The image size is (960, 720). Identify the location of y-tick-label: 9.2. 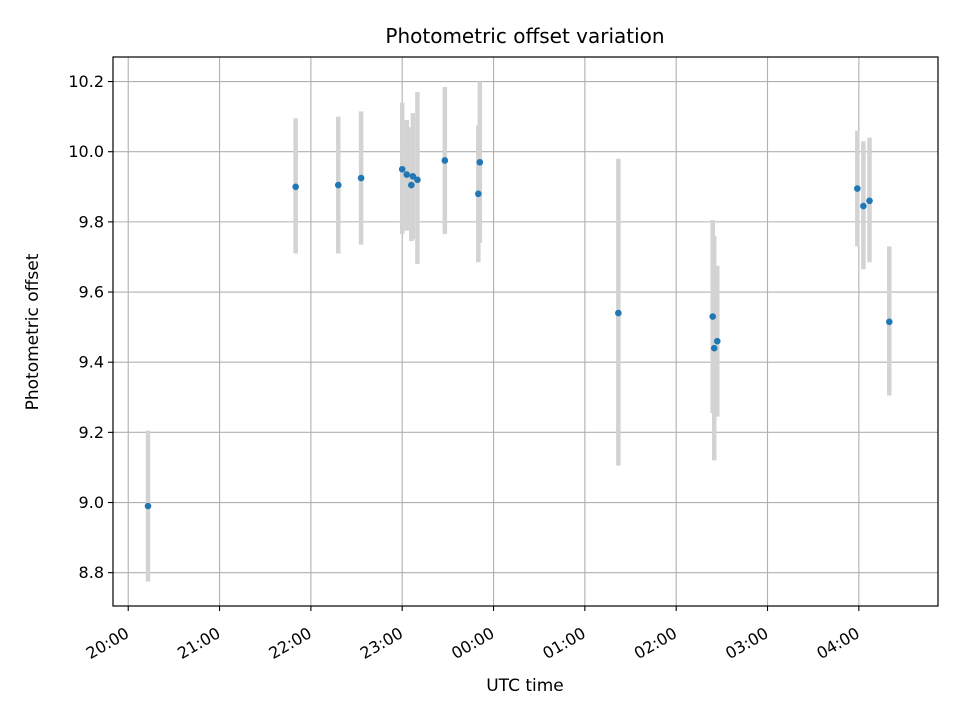
(91, 432).